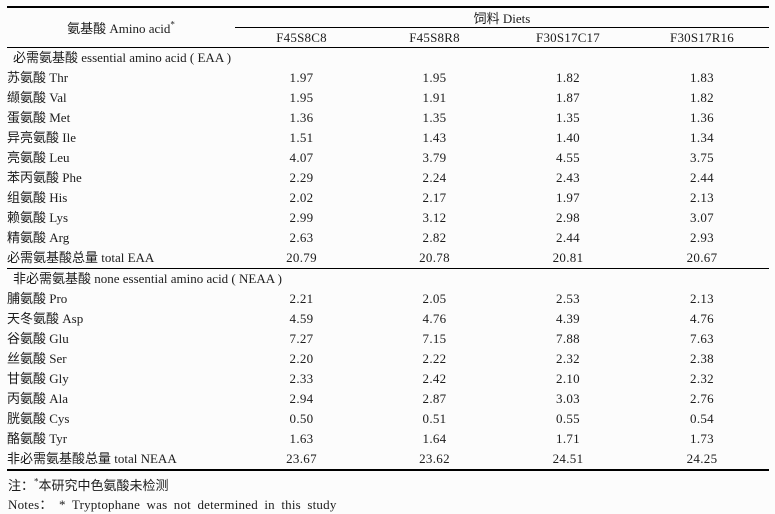 This screenshot has width=775, height=514. I want to click on amino-acid-label: 酪氨酸 Tyr, so click(37, 438).